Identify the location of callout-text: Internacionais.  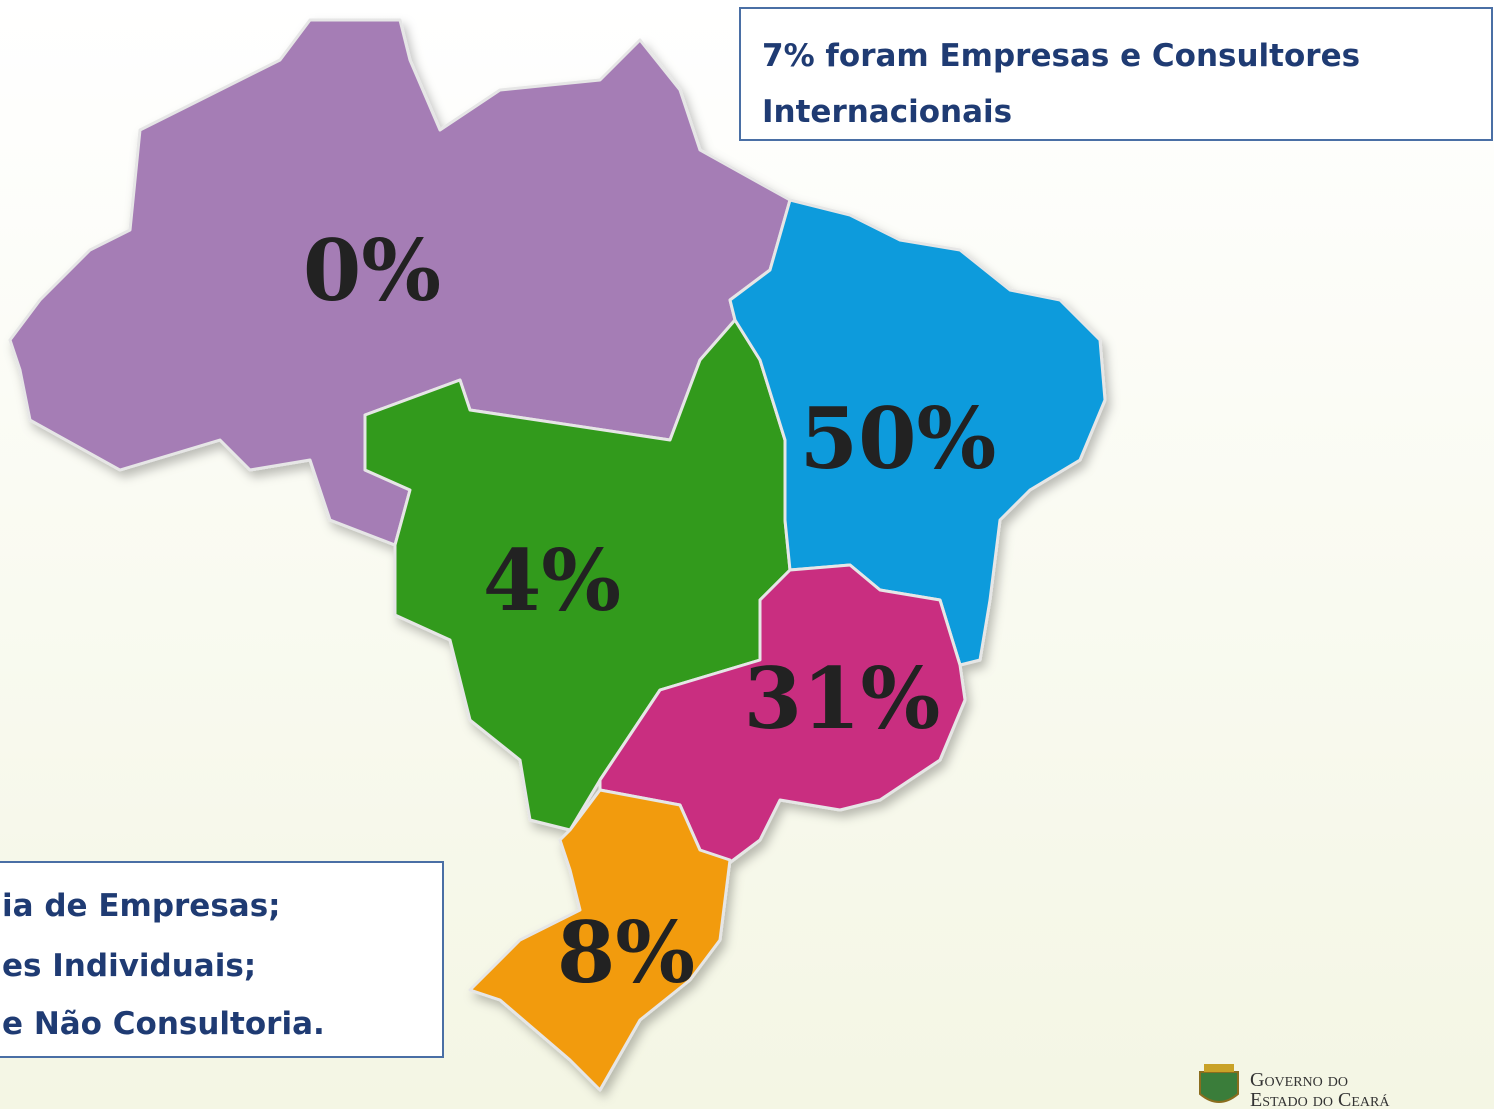
(887, 112).